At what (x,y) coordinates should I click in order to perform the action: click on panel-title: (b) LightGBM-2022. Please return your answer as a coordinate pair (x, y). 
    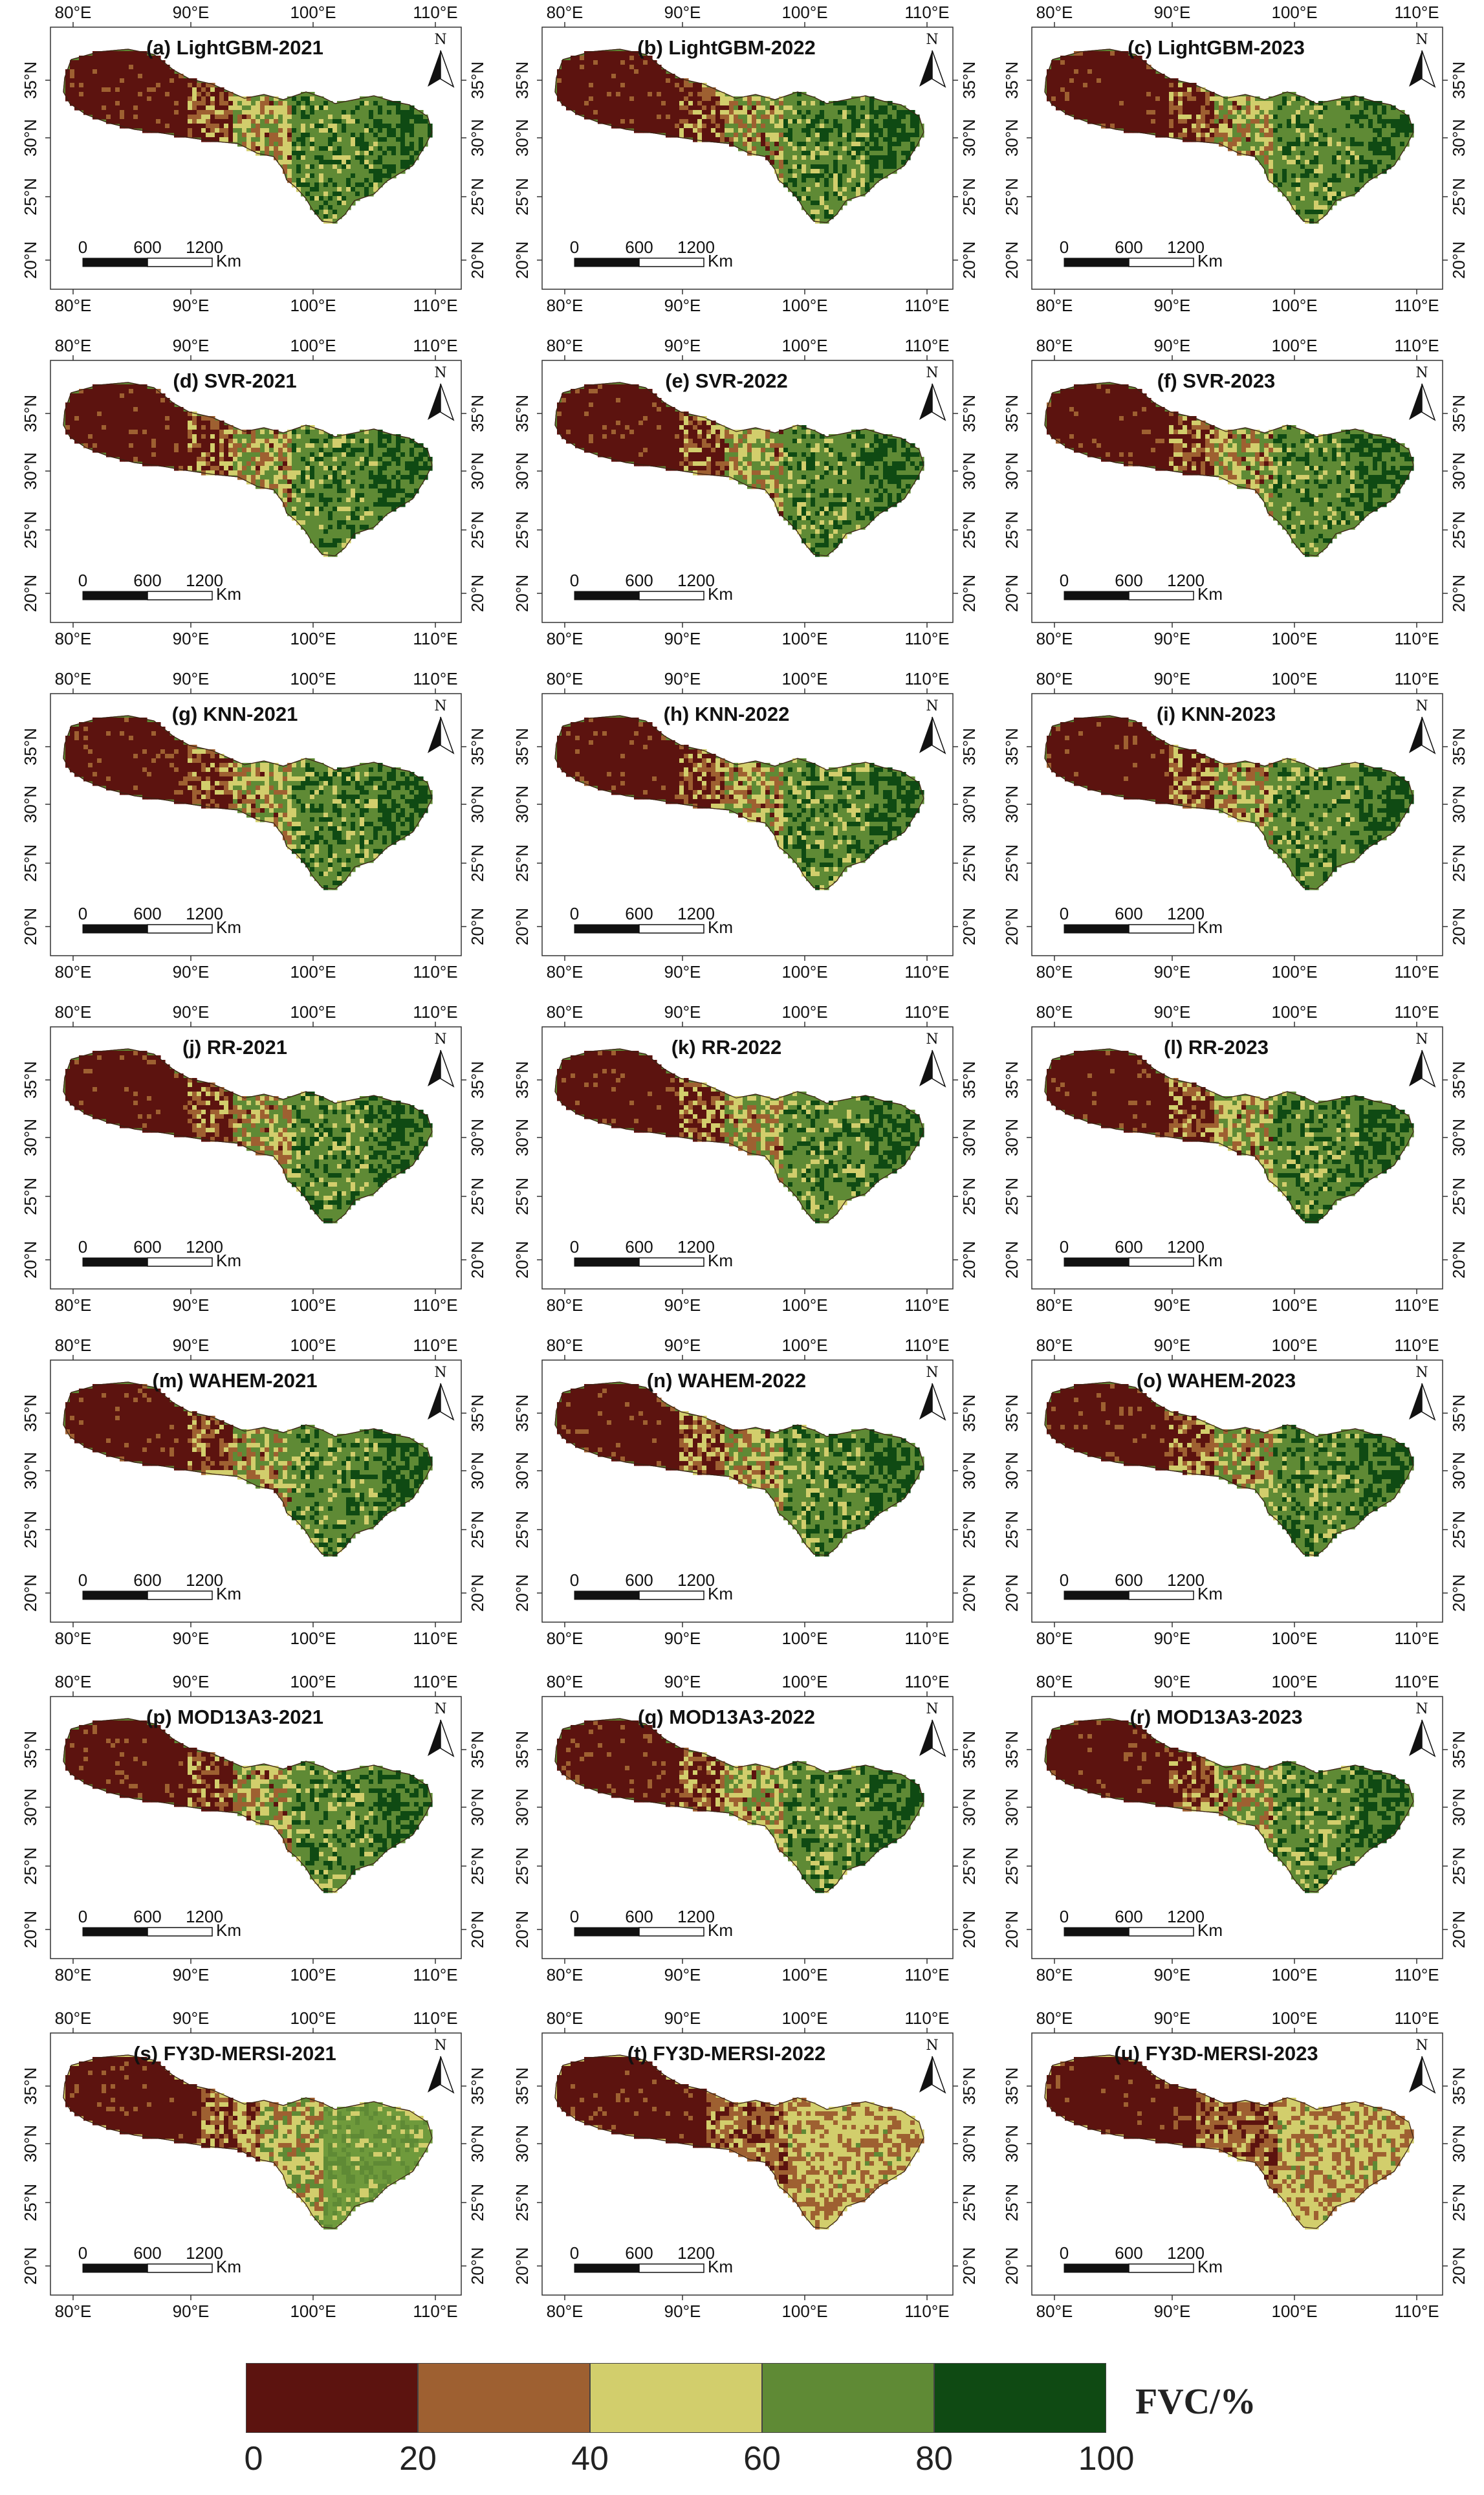
    Looking at the image, I should click on (726, 47).